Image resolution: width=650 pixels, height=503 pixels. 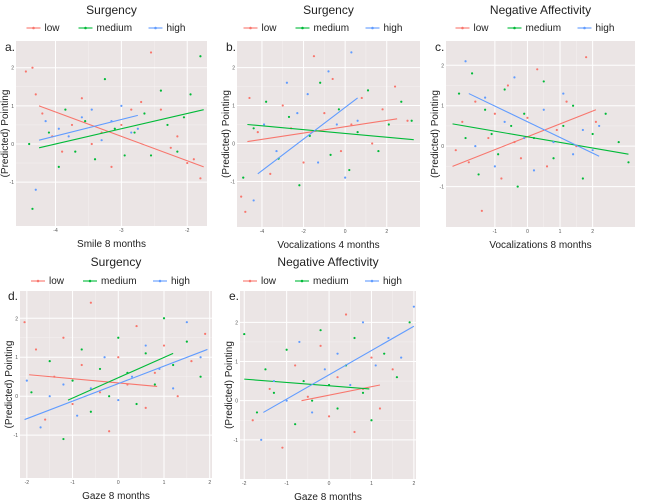 I want to click on x-tick-label: 0, so click(x=329, y=484).